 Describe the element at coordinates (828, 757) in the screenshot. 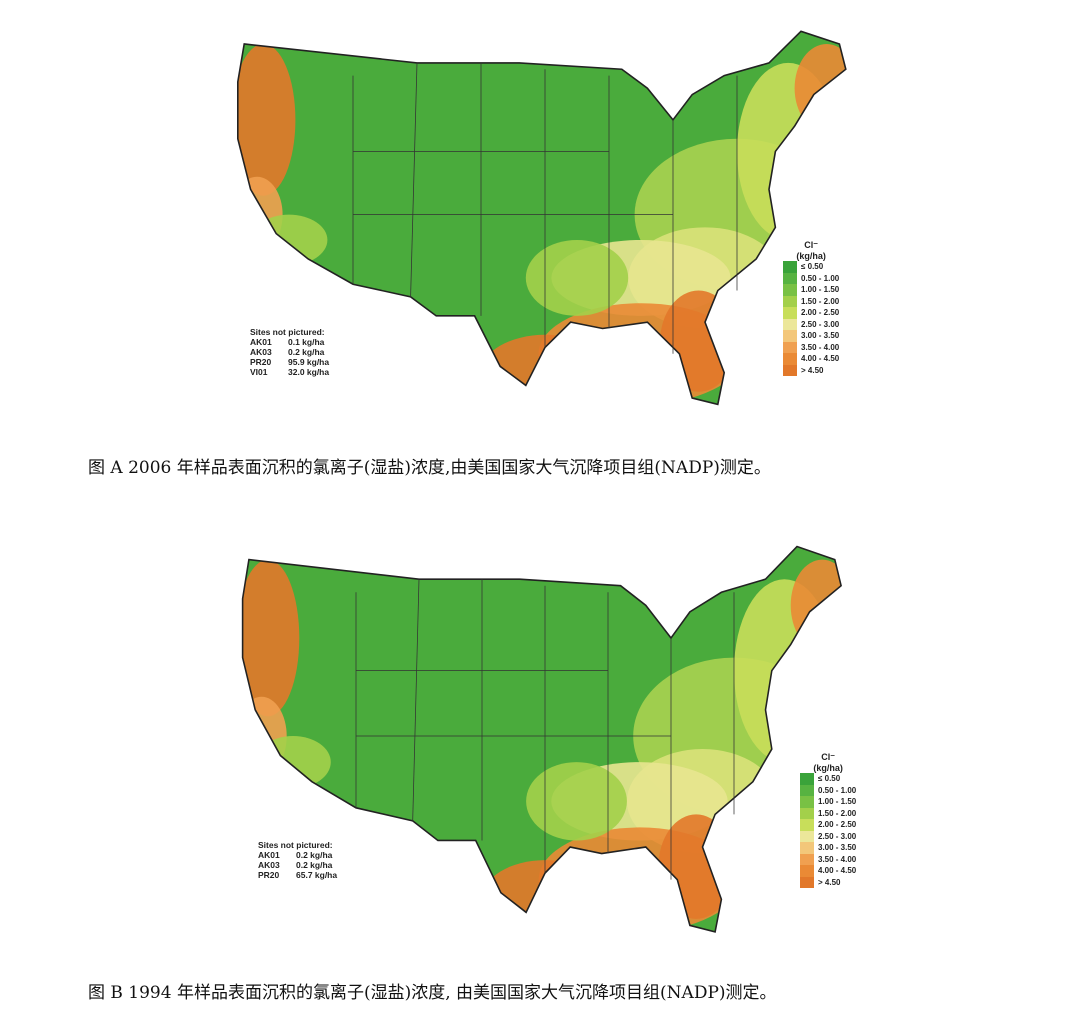

I see `legend-title: Cl⁻` at that location.